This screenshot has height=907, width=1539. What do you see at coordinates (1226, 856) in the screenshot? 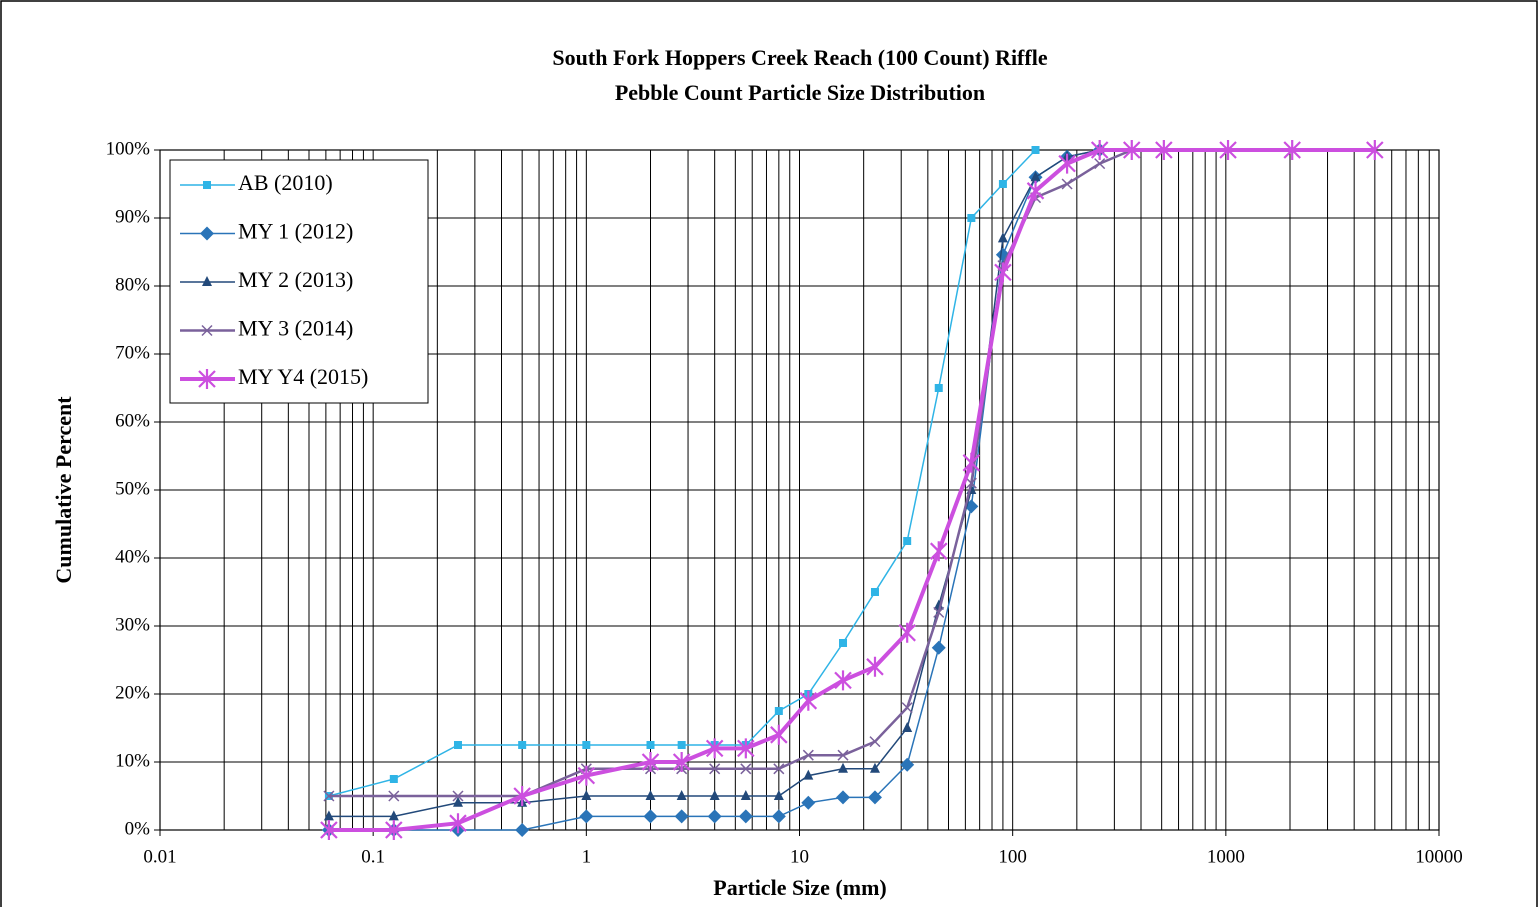
I see `x-tick-label: 1000` at bounding box center [1226, 856].